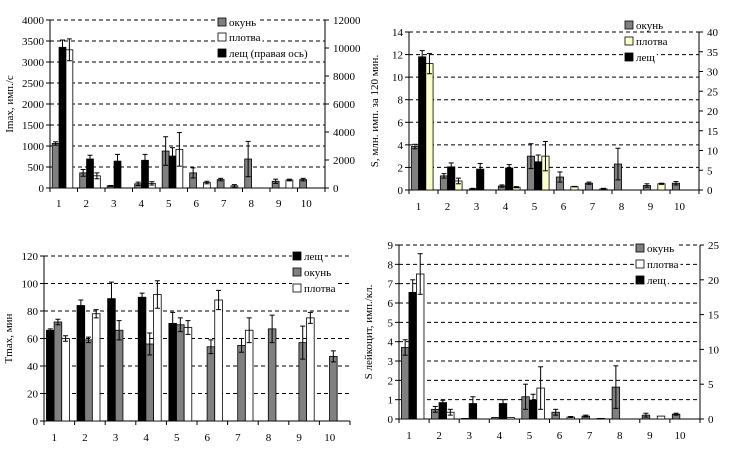  What do you see at coordinates (344, 105) in the screenshot?
I see `y2-tick-label: 6000` at bounding box center [344, 105].